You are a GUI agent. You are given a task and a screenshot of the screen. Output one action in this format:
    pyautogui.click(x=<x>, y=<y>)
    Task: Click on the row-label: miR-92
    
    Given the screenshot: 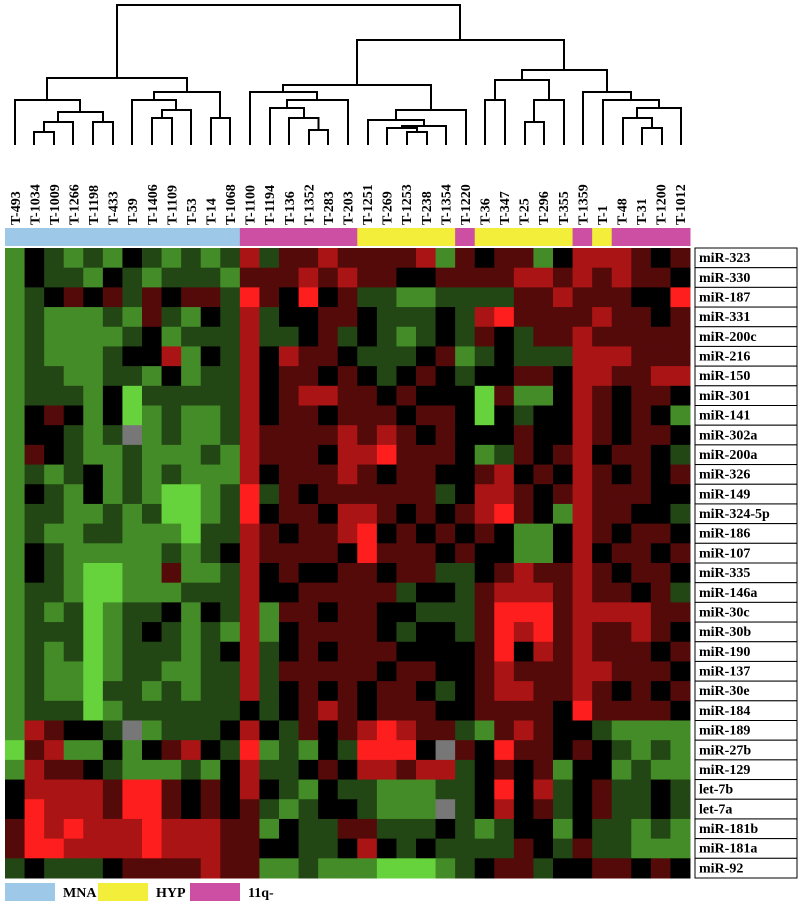 What is the action you would take?
    pyautogui.click(x=721, y=868)
    